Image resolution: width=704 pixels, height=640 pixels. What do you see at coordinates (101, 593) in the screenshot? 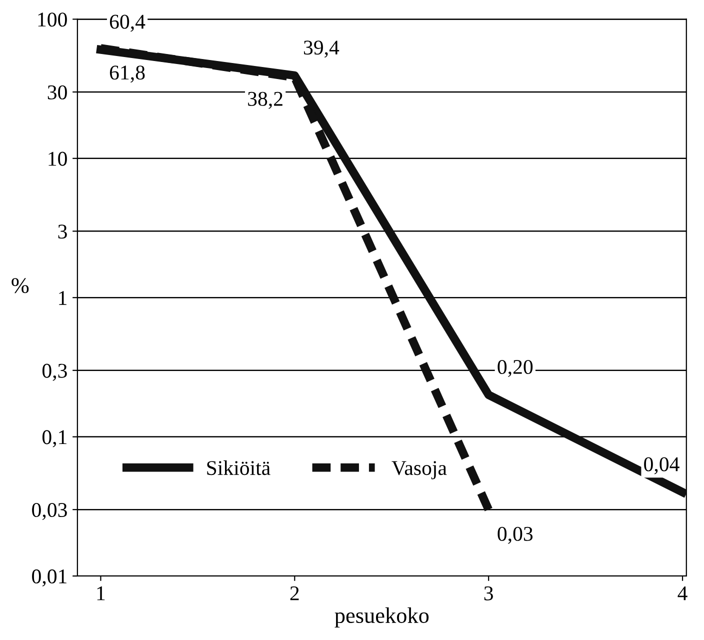
I see `x-tick-label: 1` at bounding box center [101, 593].